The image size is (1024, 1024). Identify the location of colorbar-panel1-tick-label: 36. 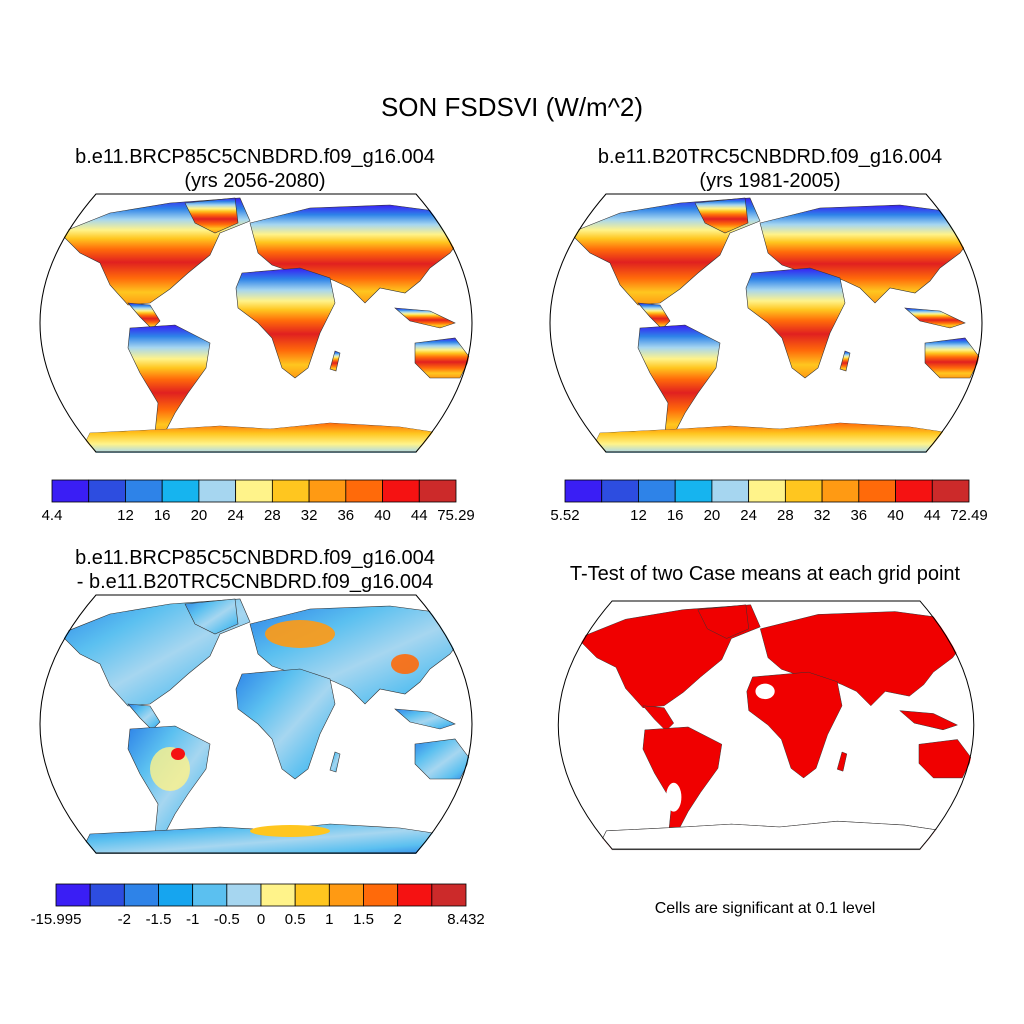
(345, 515).